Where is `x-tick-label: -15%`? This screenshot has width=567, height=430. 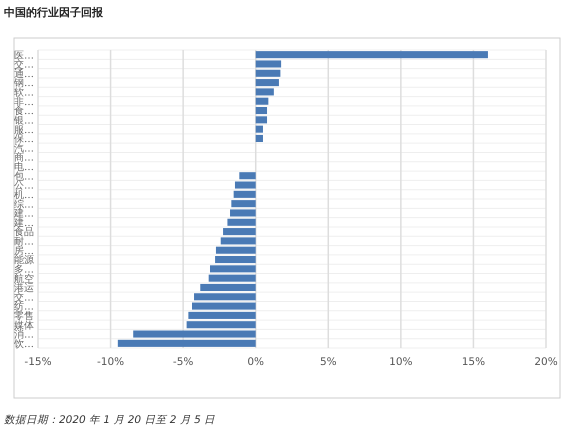 x-tick-label: -15% is located at coordinates (38, 362).